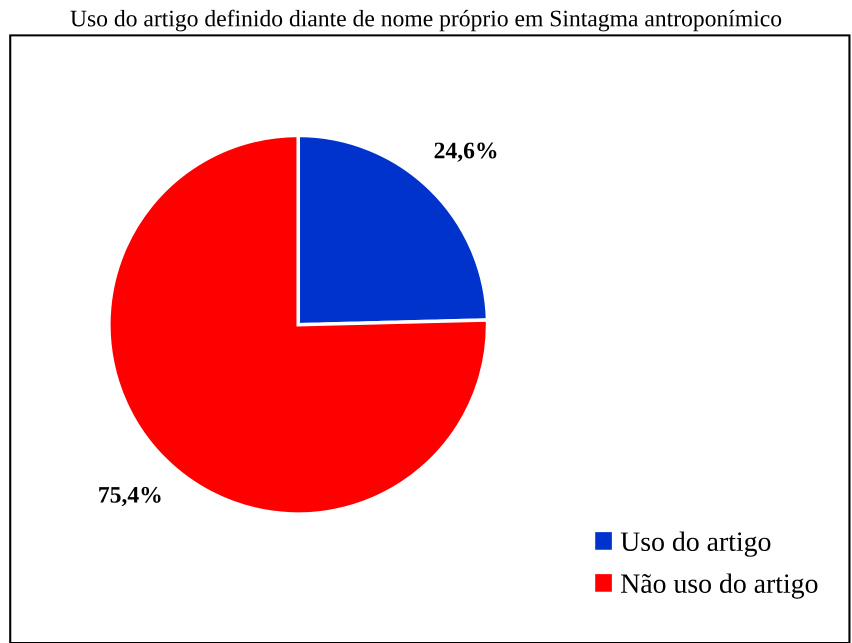 This screenshot has height=643, width=852. I want to click on data-label: 24,6%, so click(465, 152).